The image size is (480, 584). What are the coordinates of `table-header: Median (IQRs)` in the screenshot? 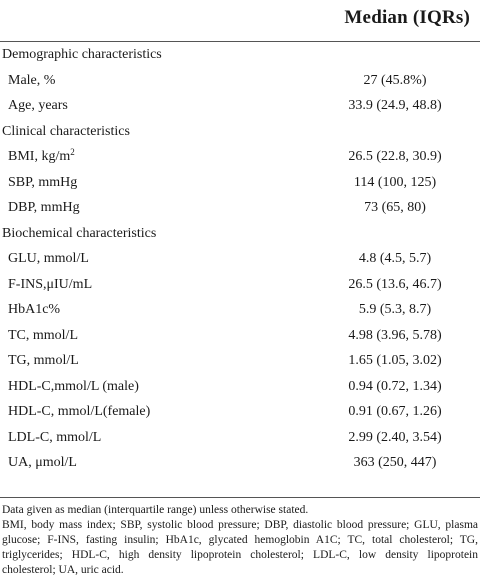 It's located at (240, 21).